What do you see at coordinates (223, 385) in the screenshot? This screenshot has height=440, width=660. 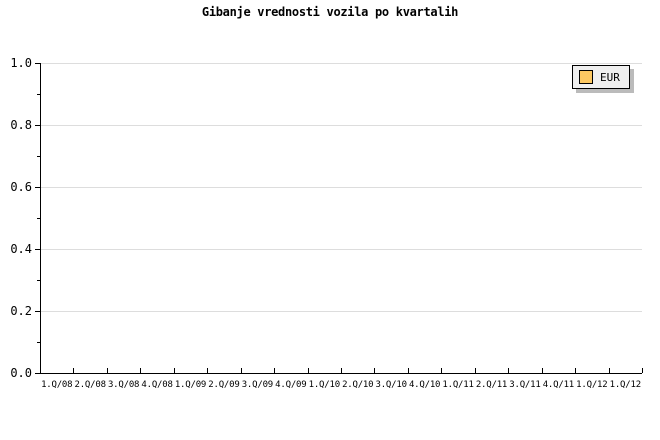 I see `x-tick-label: 2.Q/09` at bounding box center [223, 385].